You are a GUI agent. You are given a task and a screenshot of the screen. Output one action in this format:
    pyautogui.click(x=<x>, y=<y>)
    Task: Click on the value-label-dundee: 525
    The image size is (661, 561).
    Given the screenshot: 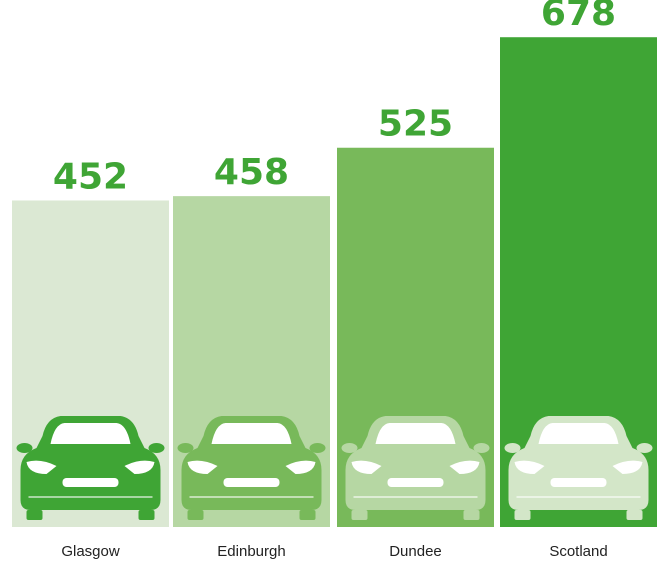 What is the action you would take?
    pyautogui.click(x=415, y=124)
    